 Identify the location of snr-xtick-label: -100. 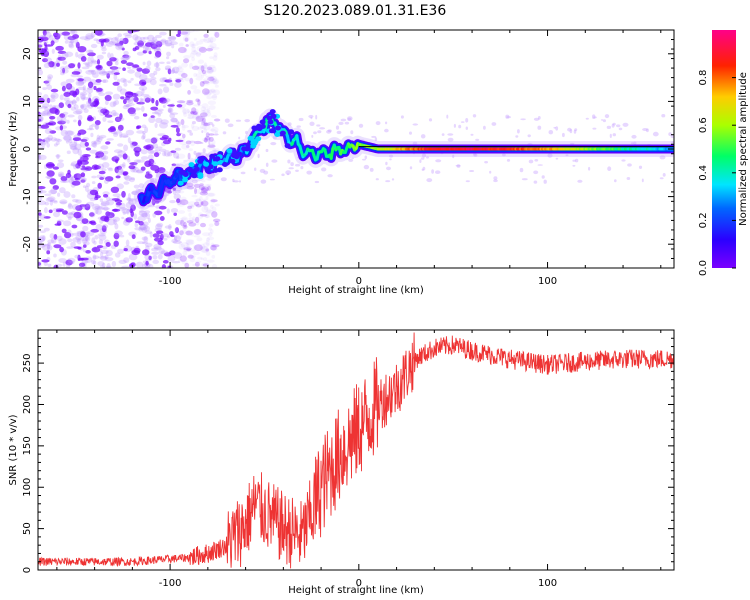
(170, 583).